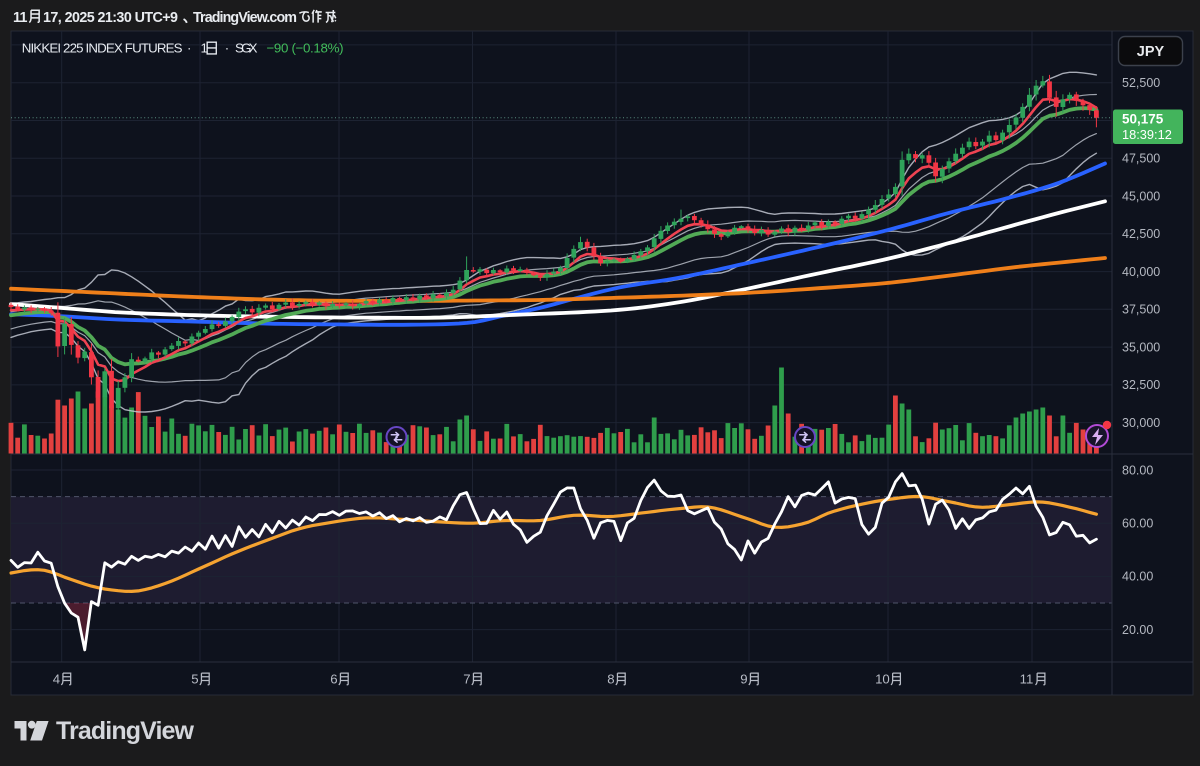  Describe the element at coordinates (1141, 310) in the screenshot. I see `svg-text: 37,500` at that location.